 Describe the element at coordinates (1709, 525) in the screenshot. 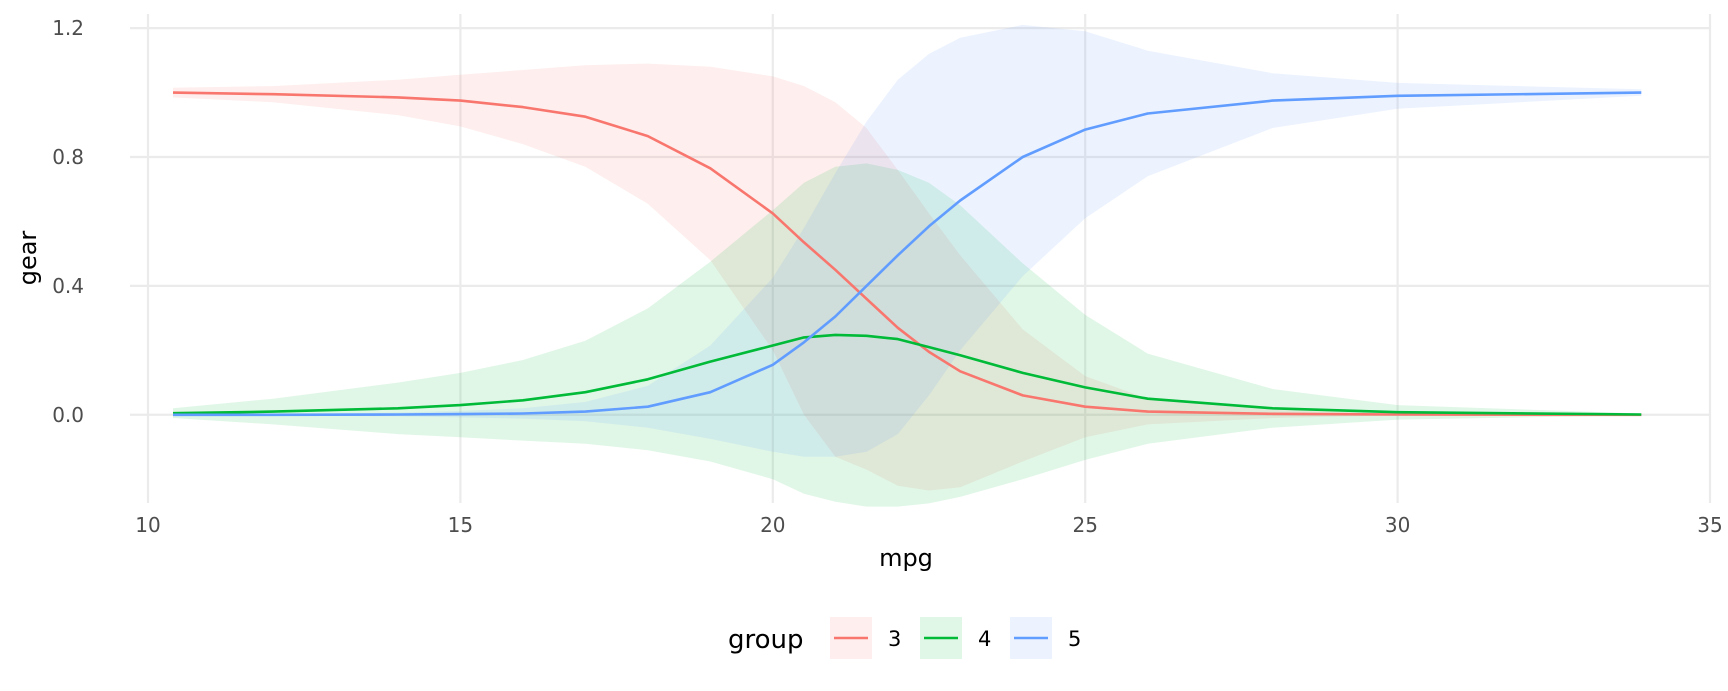

I see `x-tick-label: 35` at that location.